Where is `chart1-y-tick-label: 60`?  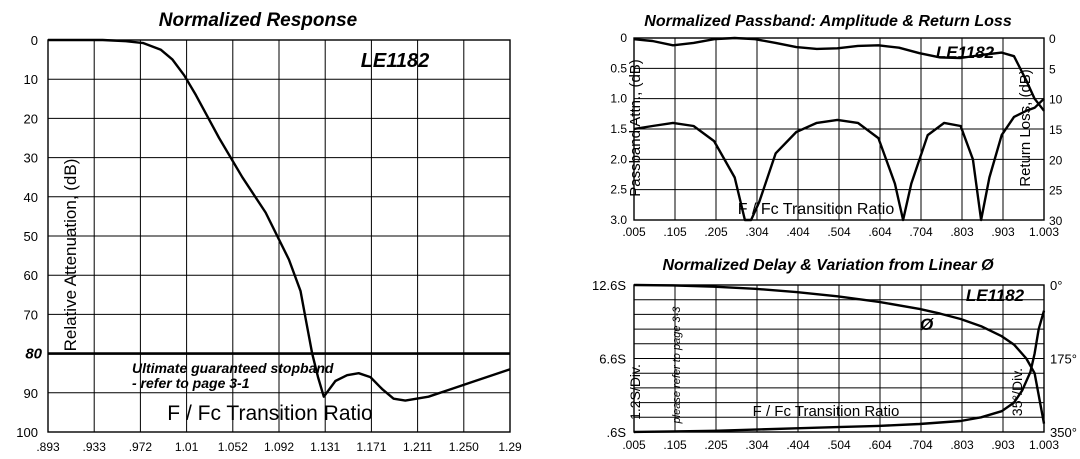
chart1-y-tick-label: 60 is located at coordinates (31, 275).